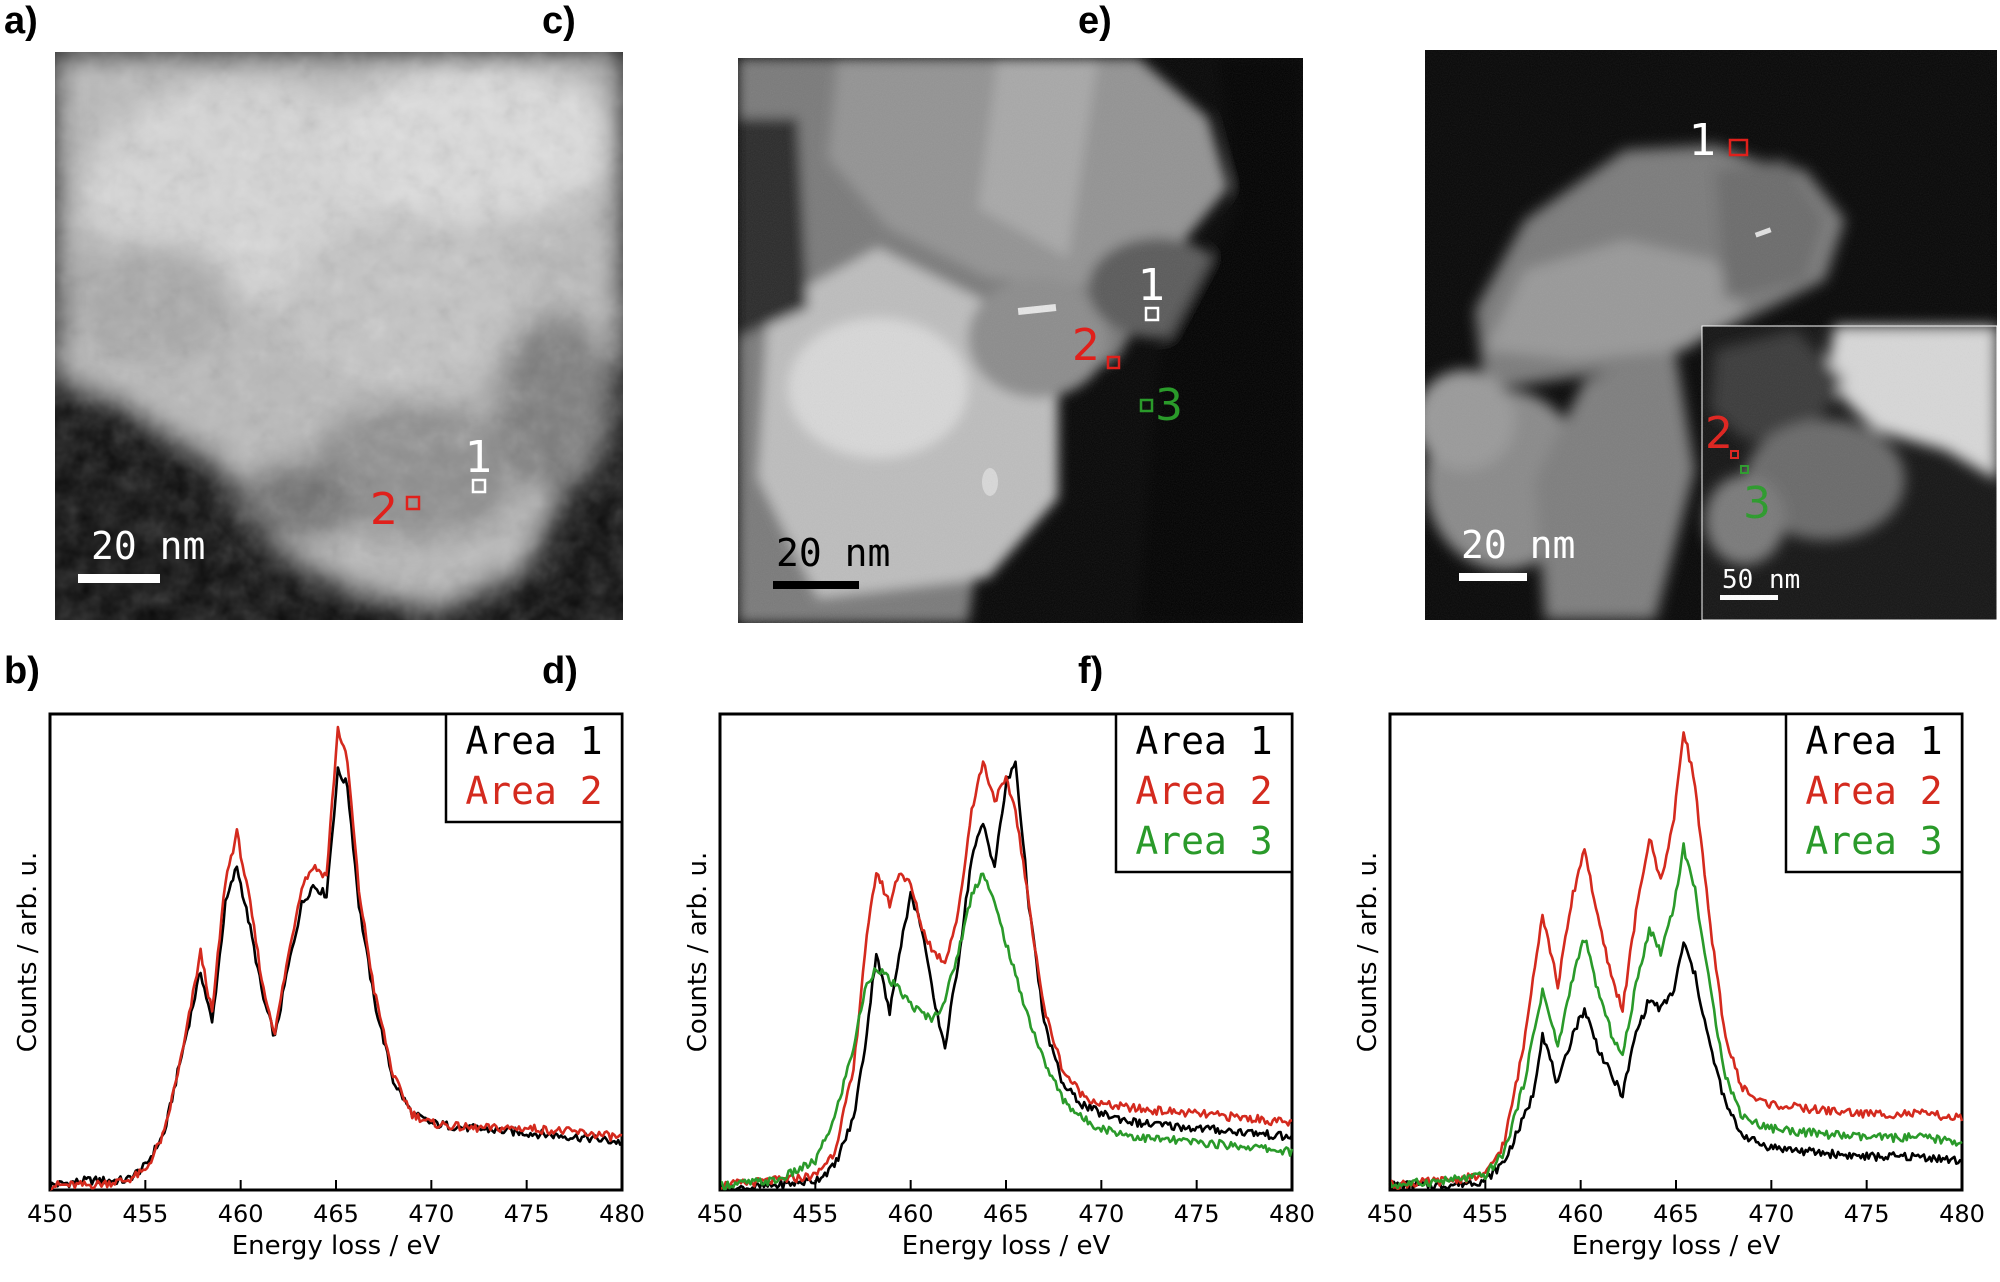 The image size is (2000, 1282). I want to click on marker-box-3-c, so click(1146, 405).